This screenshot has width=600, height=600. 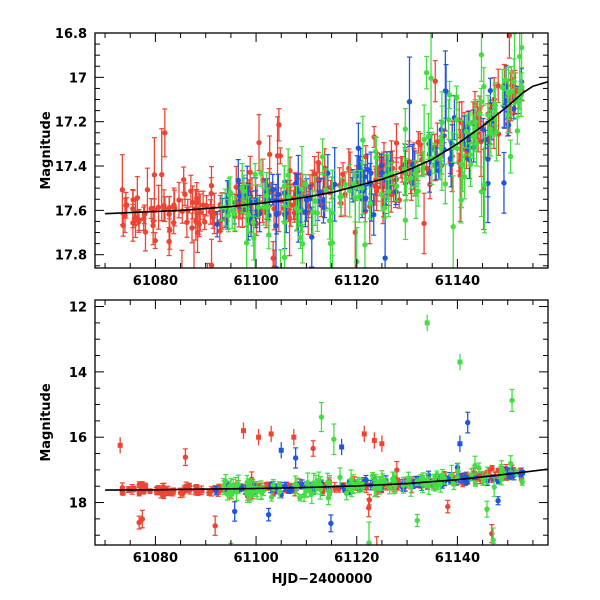 What do you see at coordinates (326, 479) in the screenshot?
I see `fit-curve` at bounding box center [326, 479].